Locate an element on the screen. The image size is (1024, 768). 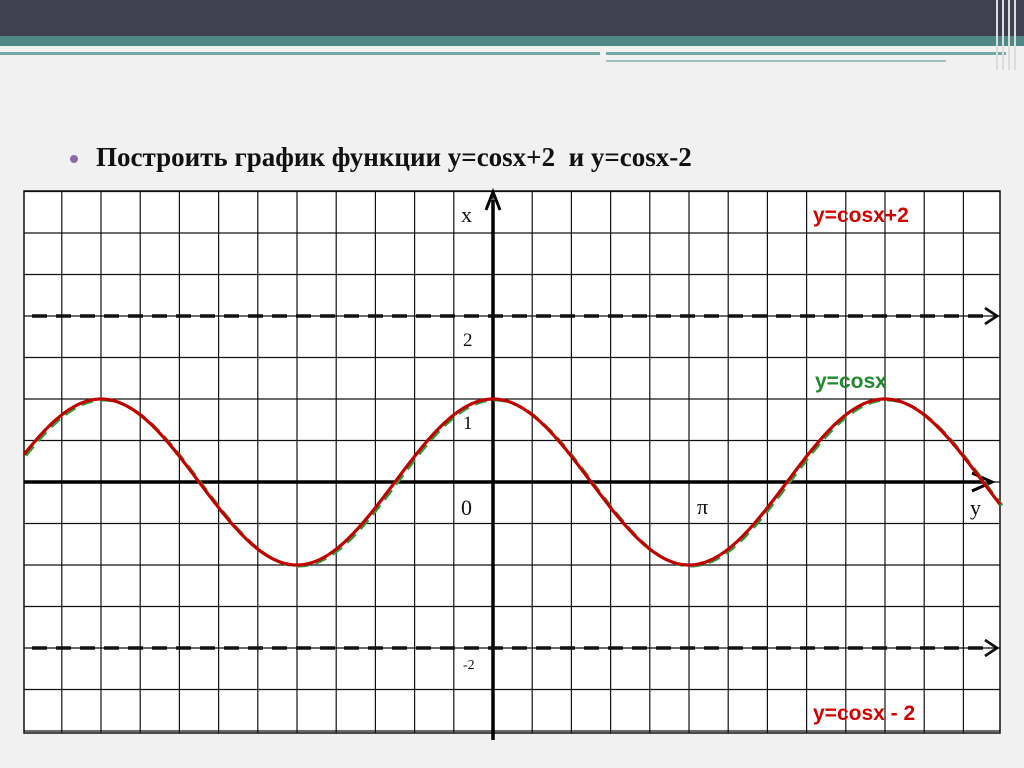
decor-bars is located at coordinates (1009, 35).